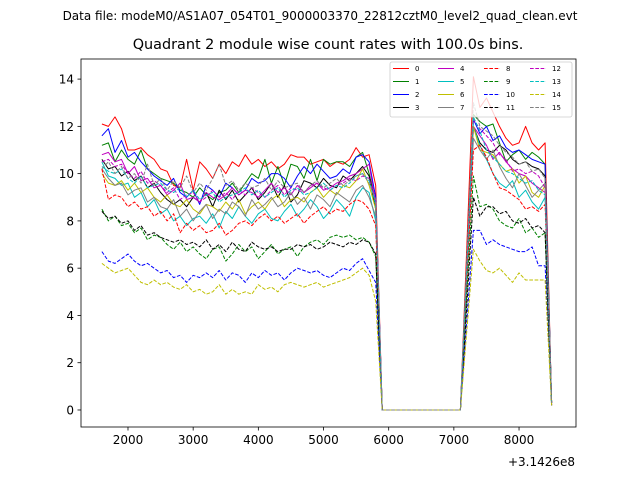 Image resolution: width=640 pixels, height=480 pixels. I want to click on x-tick-label: 7000, so click(454, 440).